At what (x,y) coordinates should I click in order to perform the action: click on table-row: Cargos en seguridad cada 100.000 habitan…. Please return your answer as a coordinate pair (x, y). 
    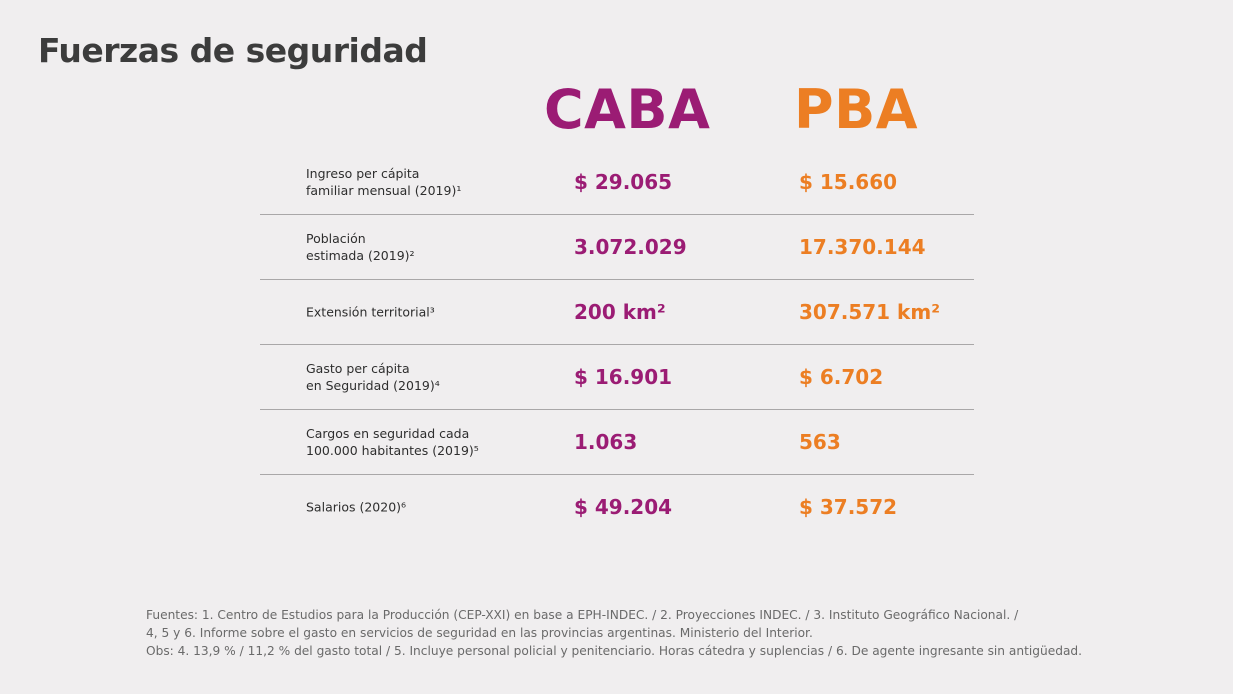
    Looking at the image, I should click on (617, 442).